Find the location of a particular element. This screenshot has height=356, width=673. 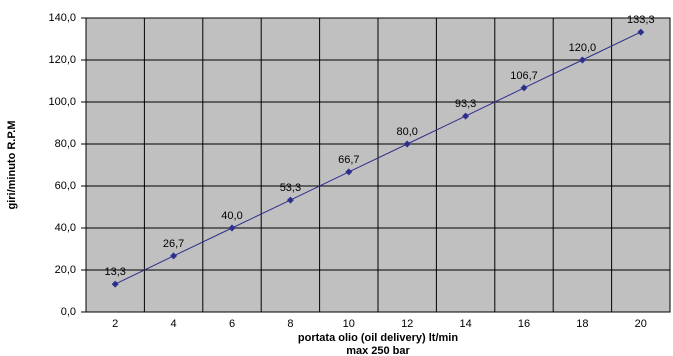

x-tick-label: 2 is located at coordinates (115, 324).